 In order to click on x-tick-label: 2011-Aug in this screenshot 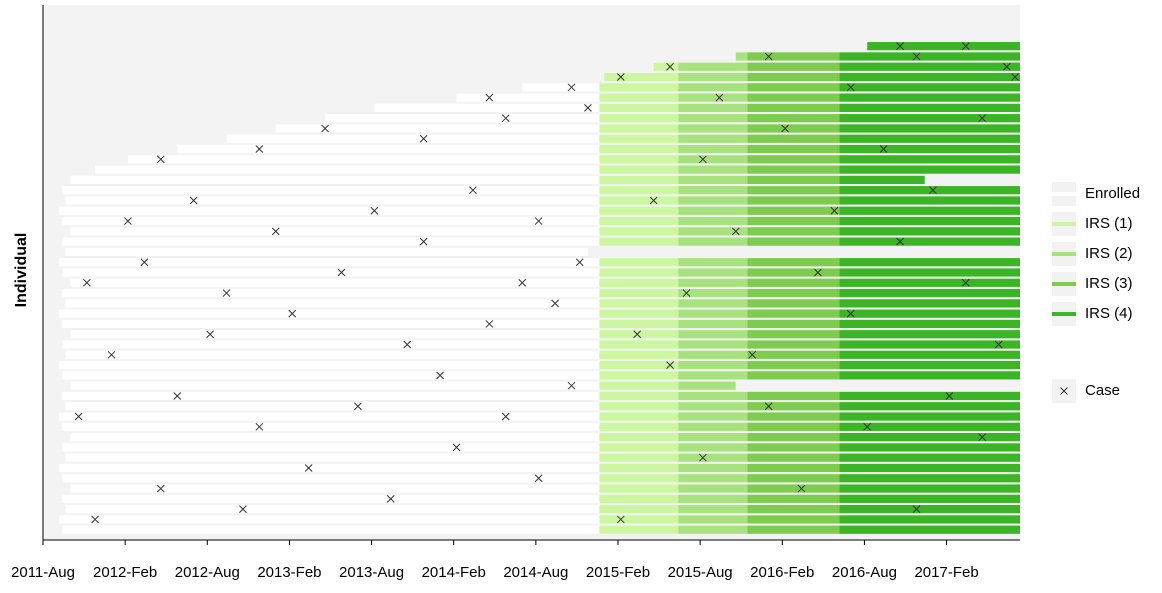, I will do `click(43, 572)`.